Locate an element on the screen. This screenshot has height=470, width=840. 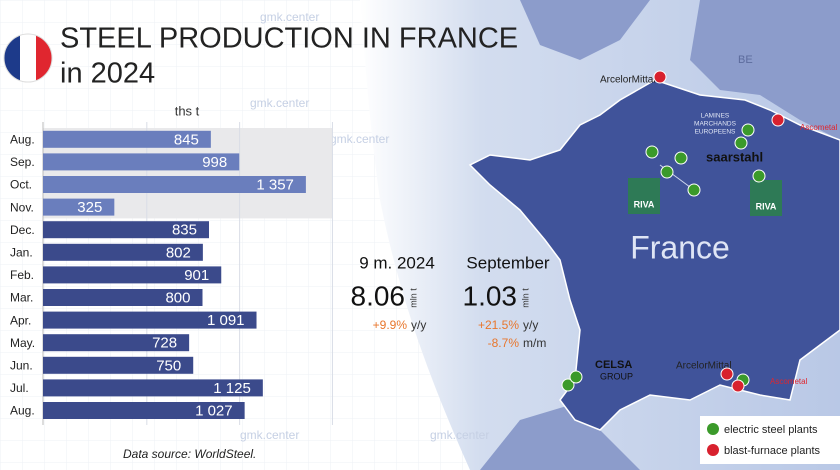
value-label: 901 is located at coordinates (196, 275).